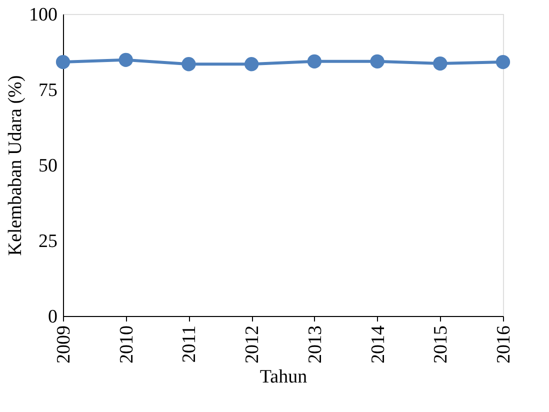 The height and width of the screenshot is (412, 549). What do you see at coordinates (64, 345) in the screenshot?
I see `x-tick-label: 2009` at bounding box center [64, 345].